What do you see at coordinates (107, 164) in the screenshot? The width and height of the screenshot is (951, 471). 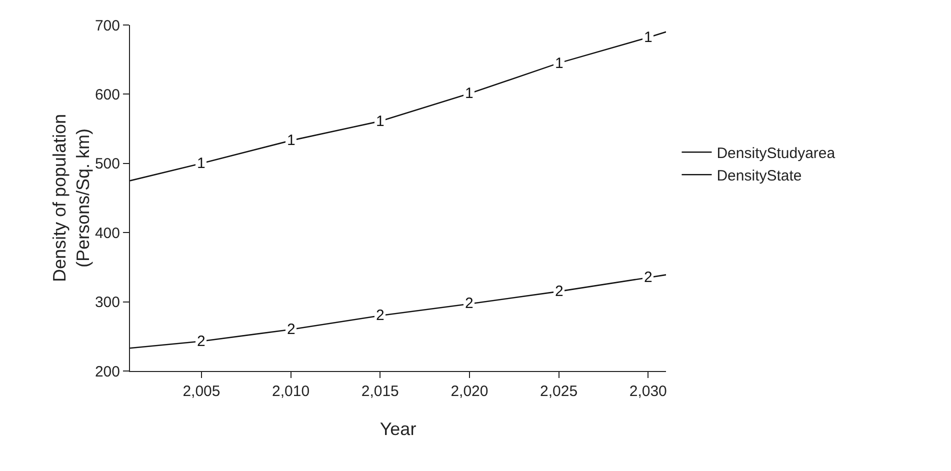 I see `y-tick-label: 500` at bounding box center [107, 164].